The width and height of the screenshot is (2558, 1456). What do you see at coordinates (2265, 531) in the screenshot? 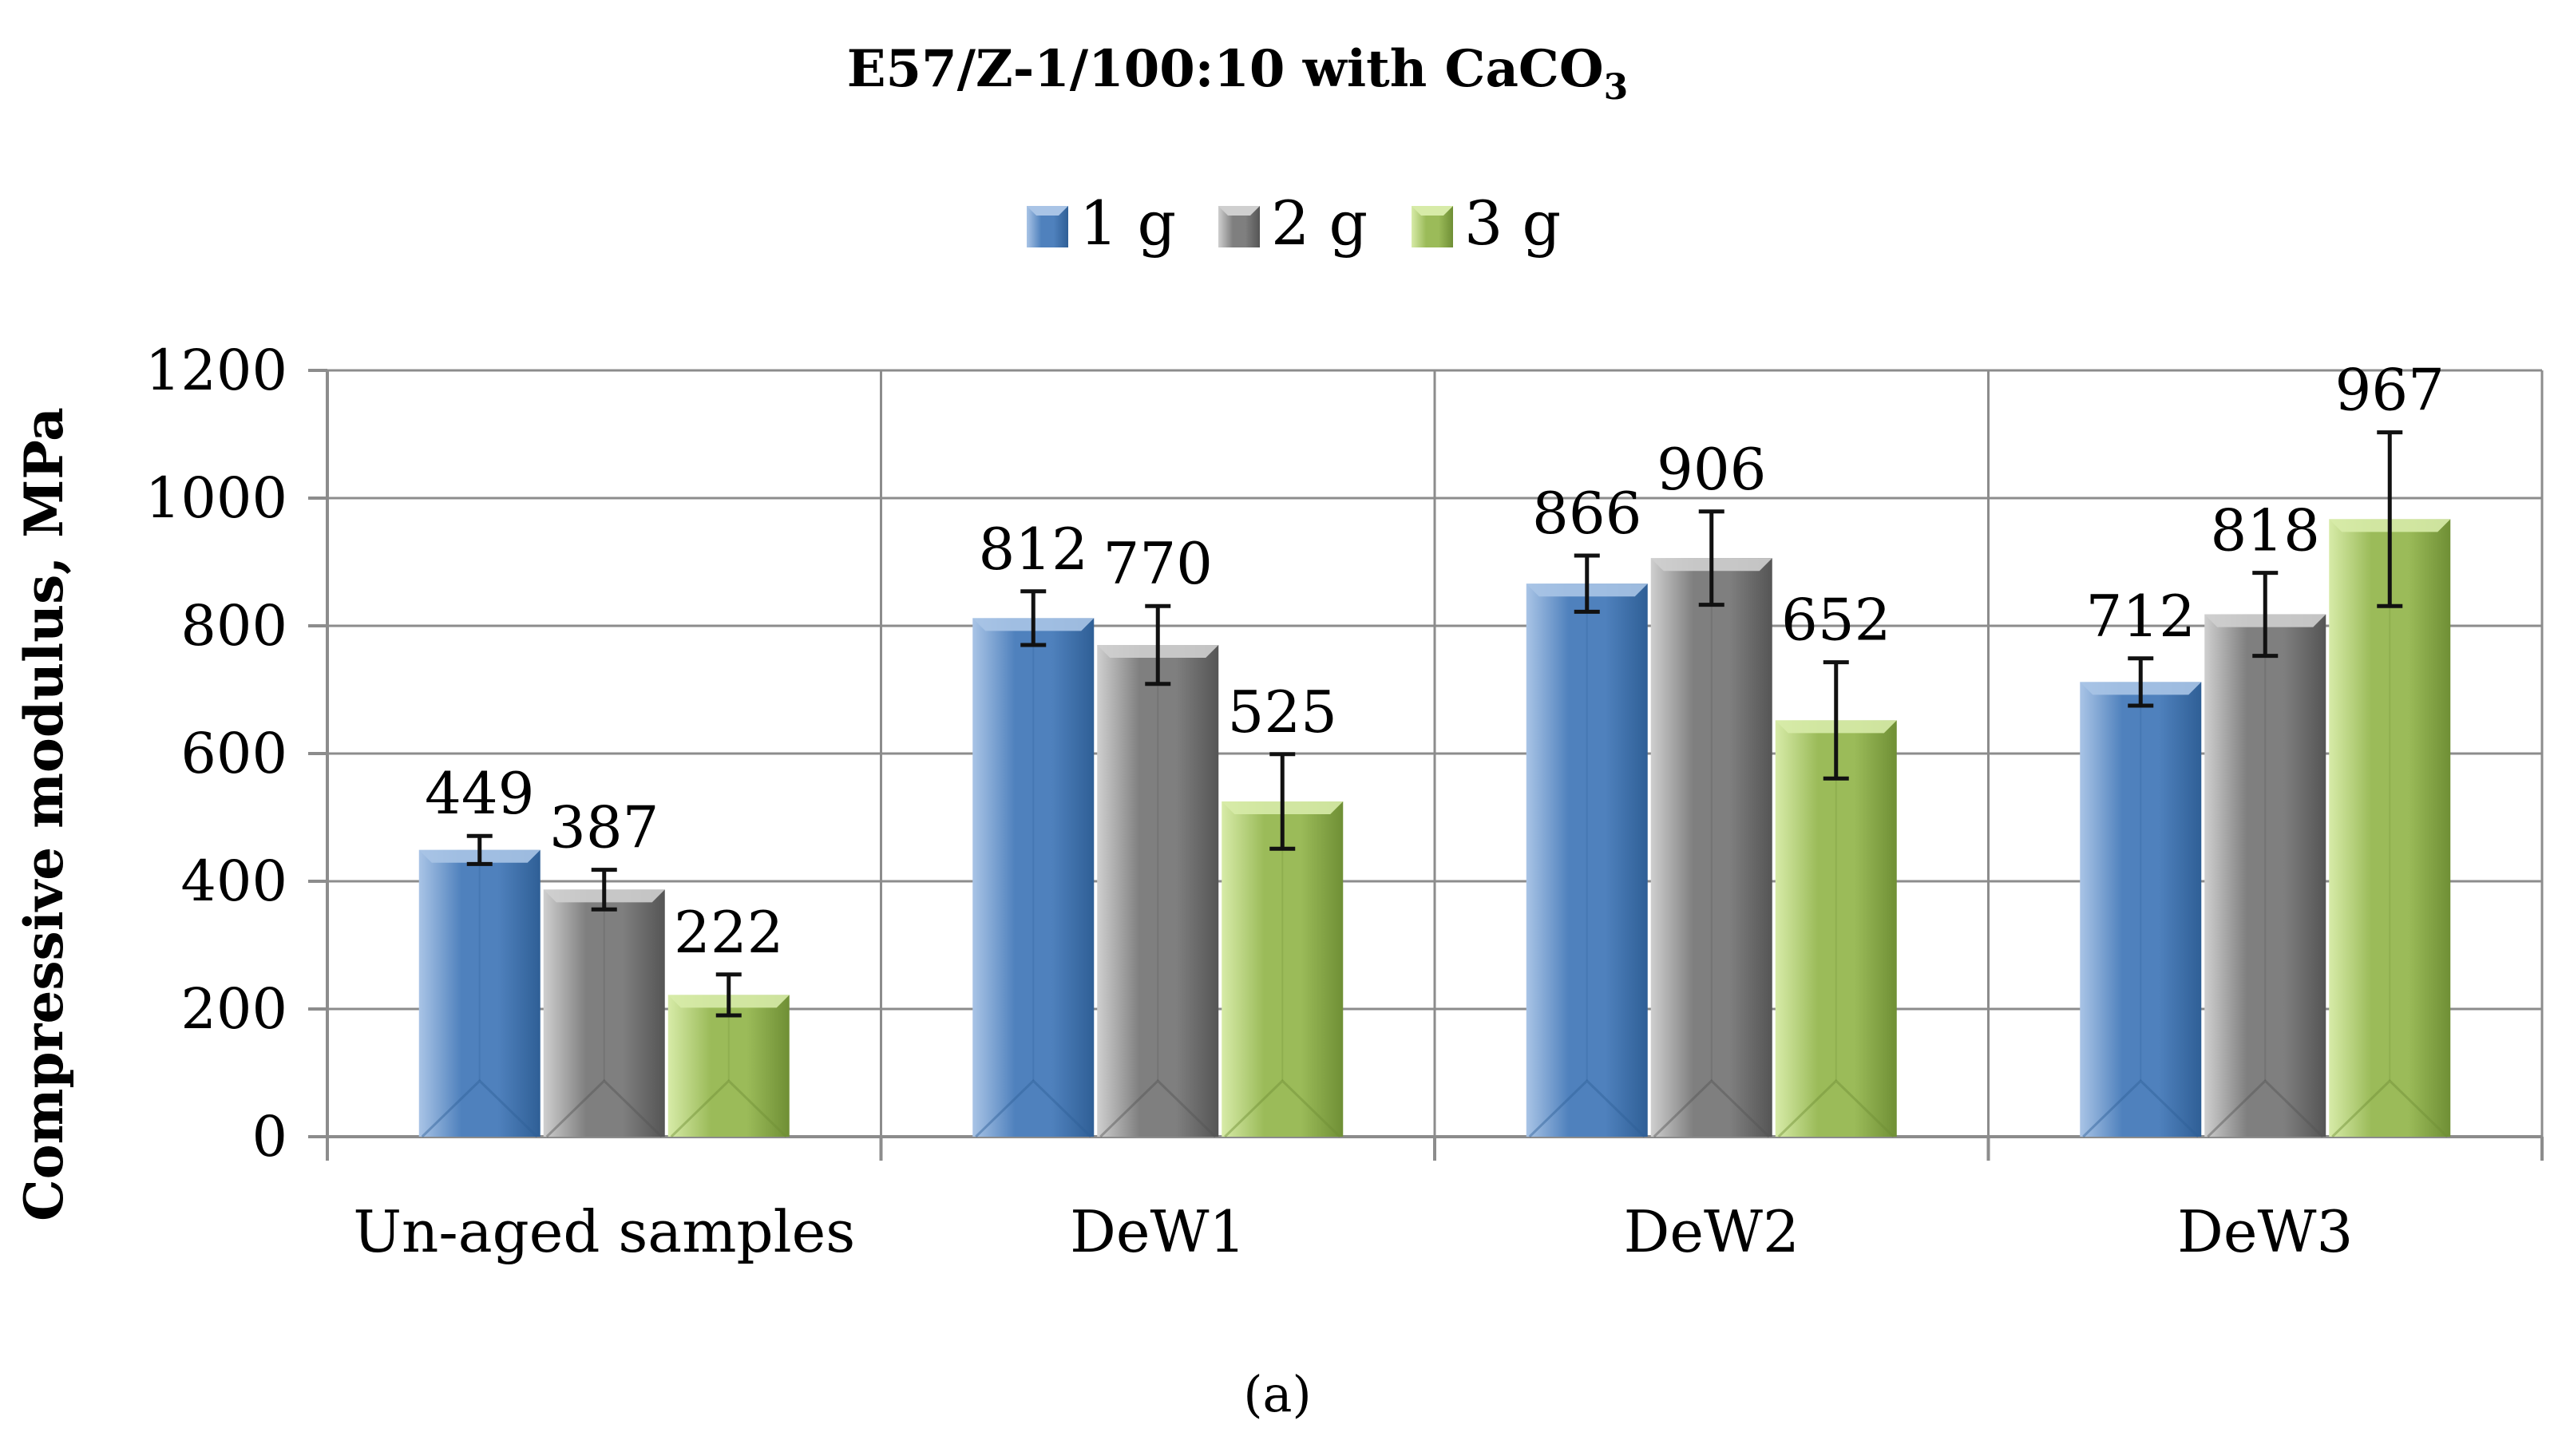
I see `data-label: 818` at bounding box center [2265, 531].